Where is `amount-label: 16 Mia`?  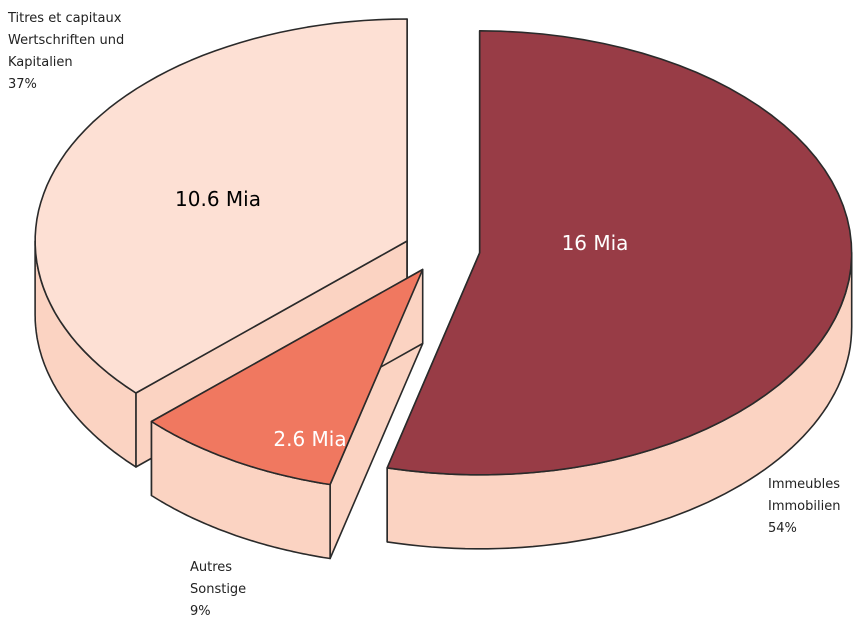 amount-label: 16 Mia is located at coordinates (595, 243).